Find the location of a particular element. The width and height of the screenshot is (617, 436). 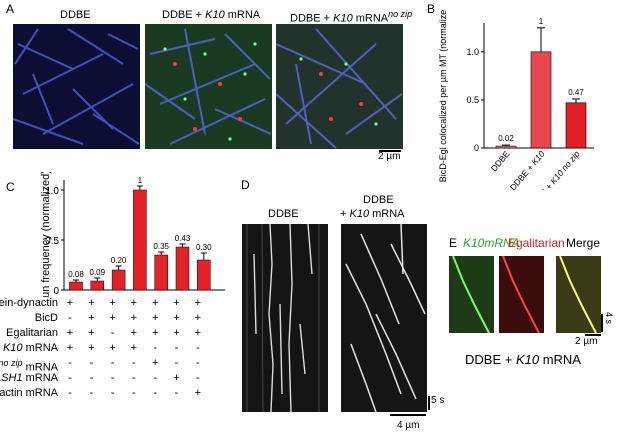

condition-row: Dynein-dynactin + + + + + + + is located at coordinates (115, 303).